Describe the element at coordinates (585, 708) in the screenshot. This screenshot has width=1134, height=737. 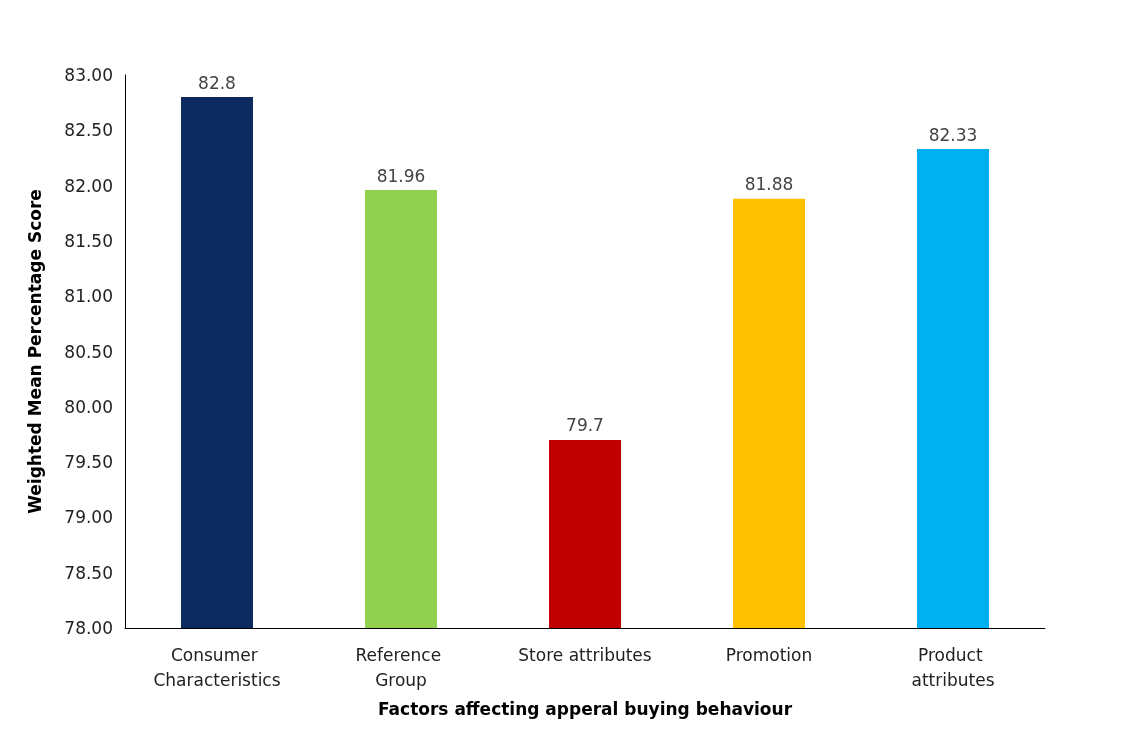
I see `x-axis-title: Factors affecting apperal buying behaviour` at that location.